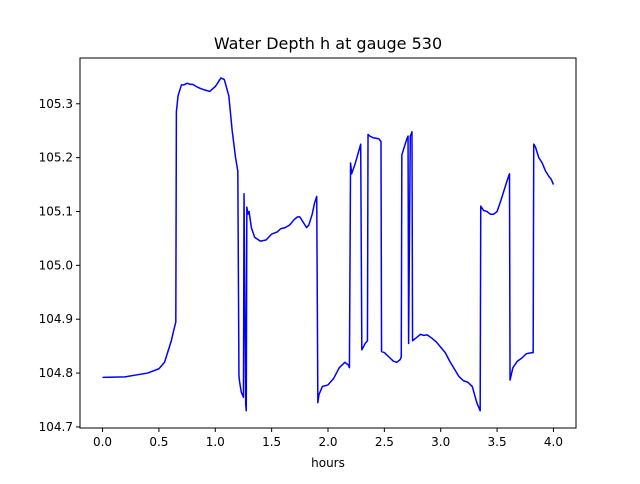 The height and width of the screenshot is (484, 640). I want to click on y-tick-label: 105.1, so click(56, 211).